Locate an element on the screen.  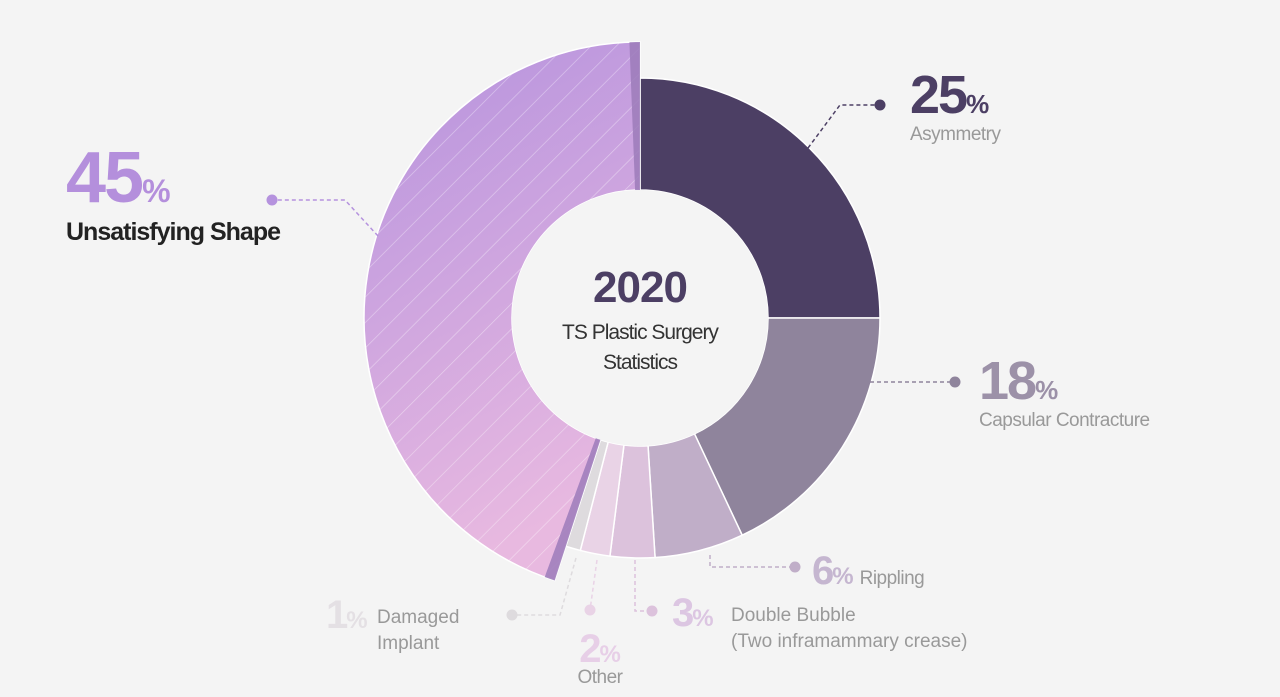
donut-hole is located at coordinates (640, 318).